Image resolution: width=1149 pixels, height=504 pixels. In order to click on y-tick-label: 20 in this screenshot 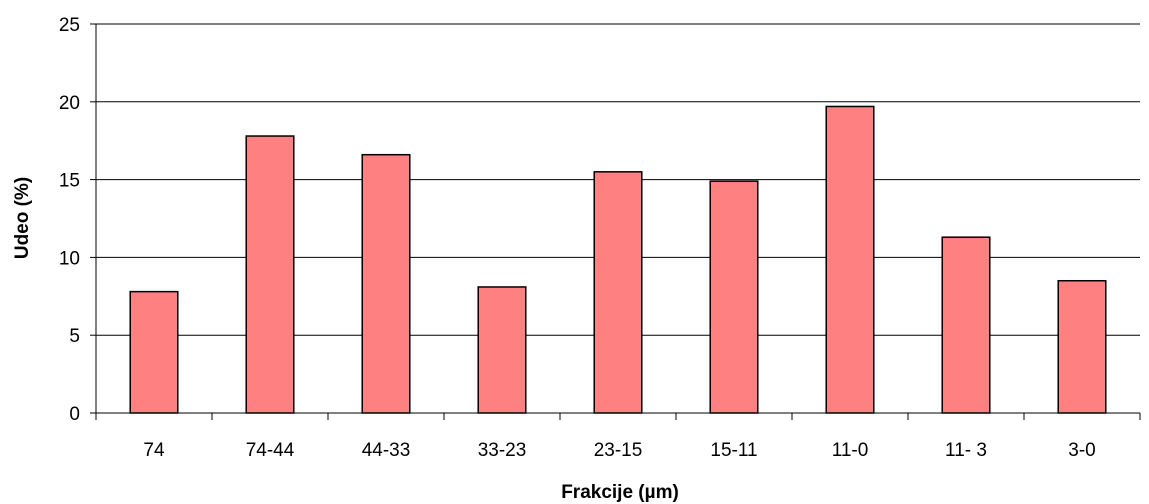, I will do `click(69, 103)`.